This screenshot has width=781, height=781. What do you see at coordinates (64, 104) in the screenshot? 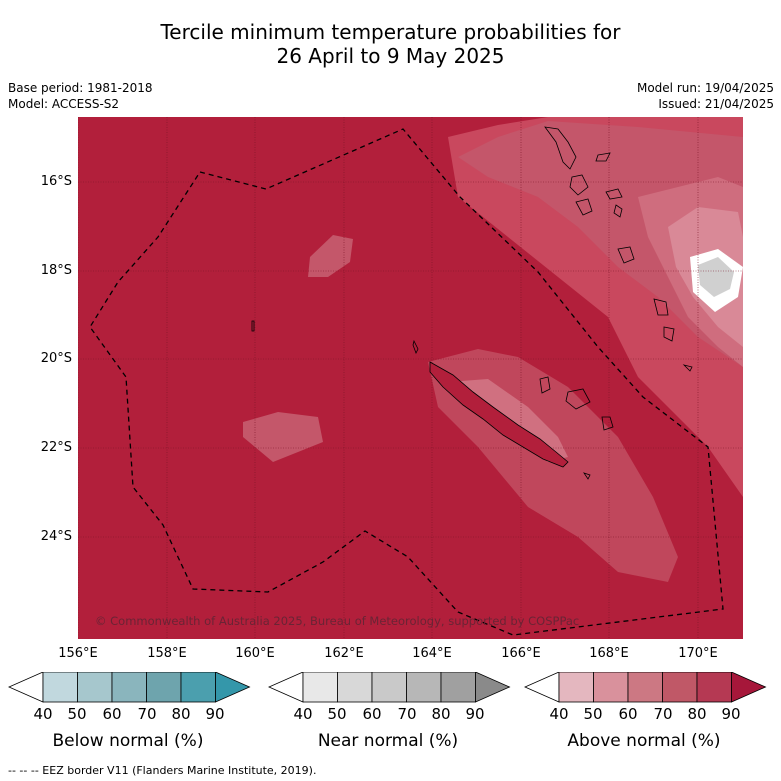
I see `model-name: Model: ACCESS-S2` at bounding box center [64, 104].